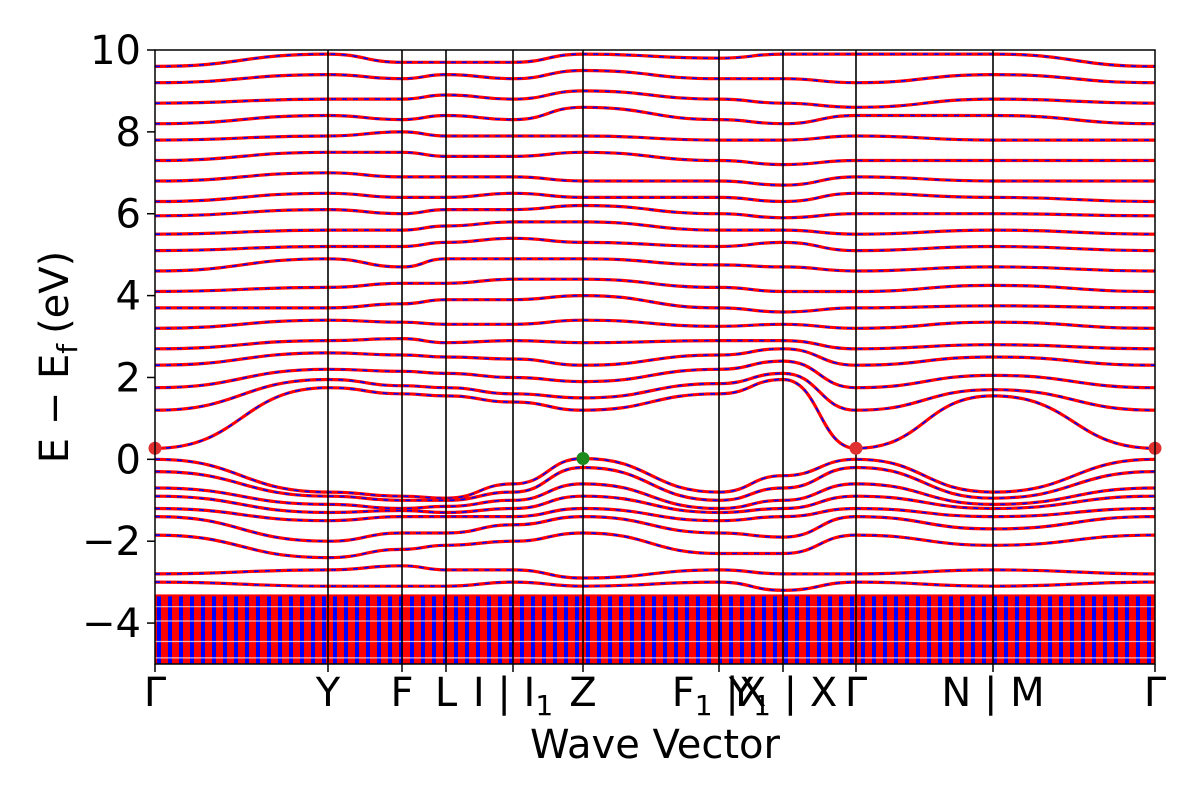 This screenshot has height=805, width=1200. What do you see at coordinates (67, 348) in the screenshot?
I see `y-axis-label-subscript: f` at bounding box center [67, 348].